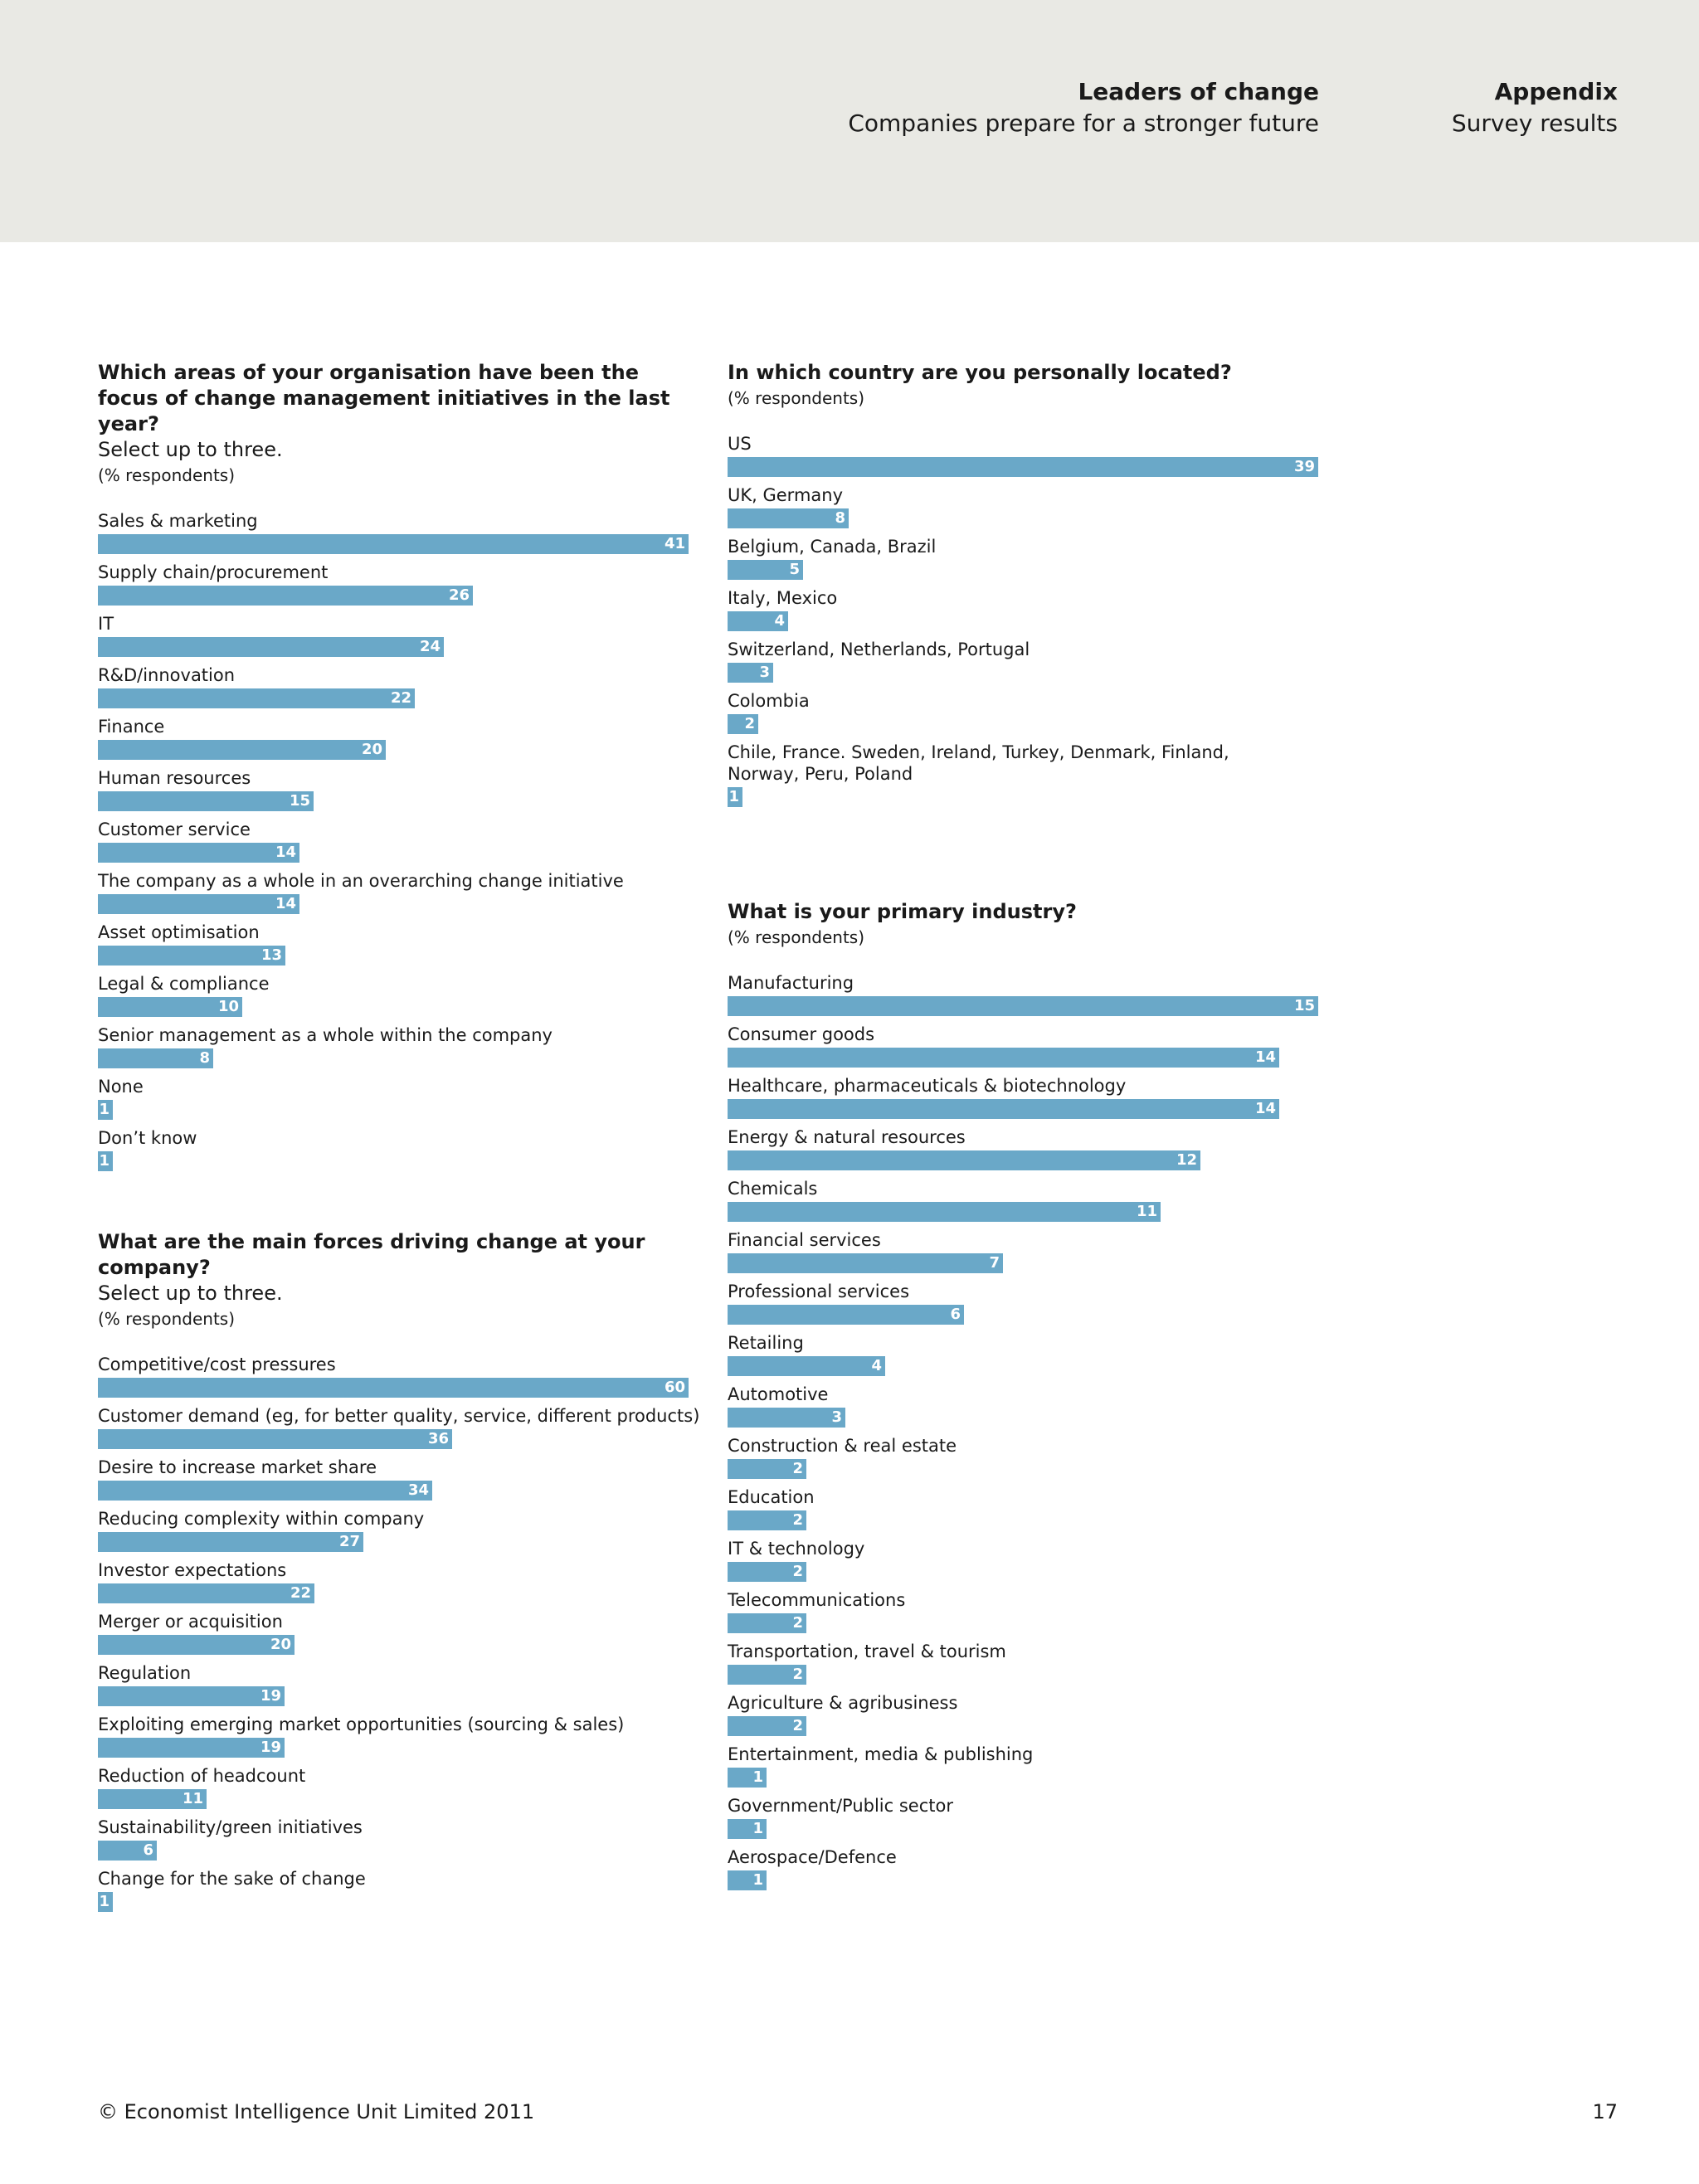  Describe the element at coordinates (832, 547) in the screenshot. I see `bar-label: Belgium, Canada, Brazil` at that location.